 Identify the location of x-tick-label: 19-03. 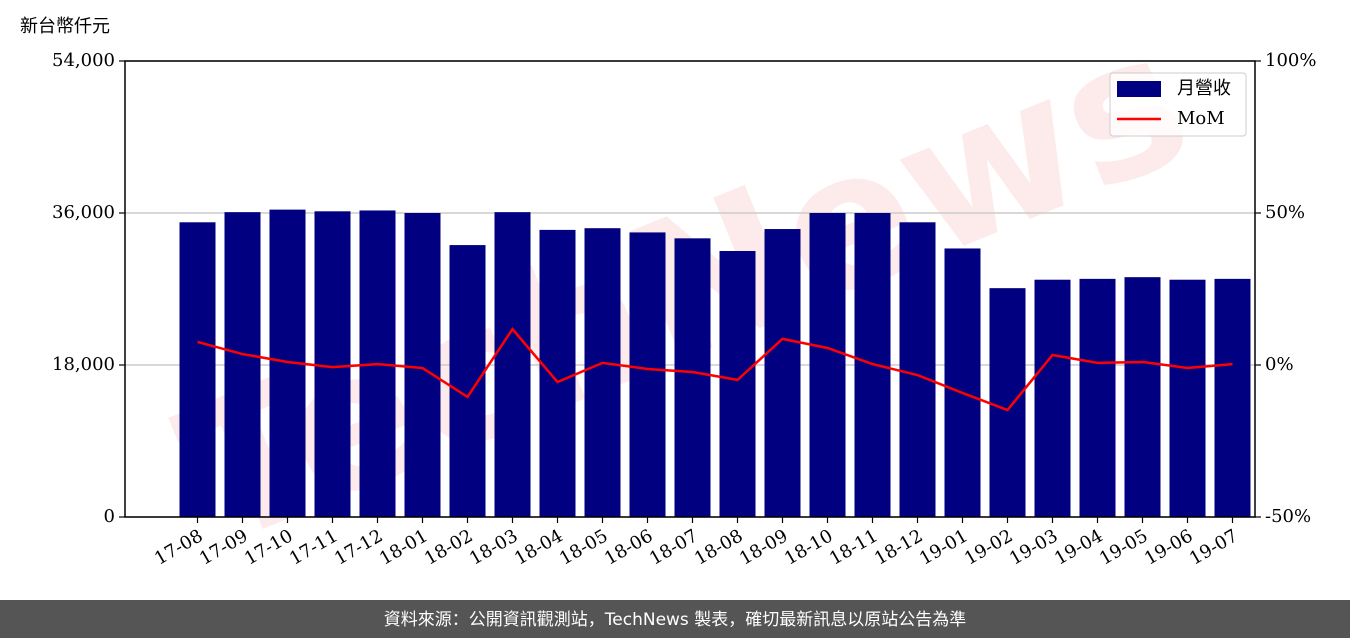
(1033, 547).